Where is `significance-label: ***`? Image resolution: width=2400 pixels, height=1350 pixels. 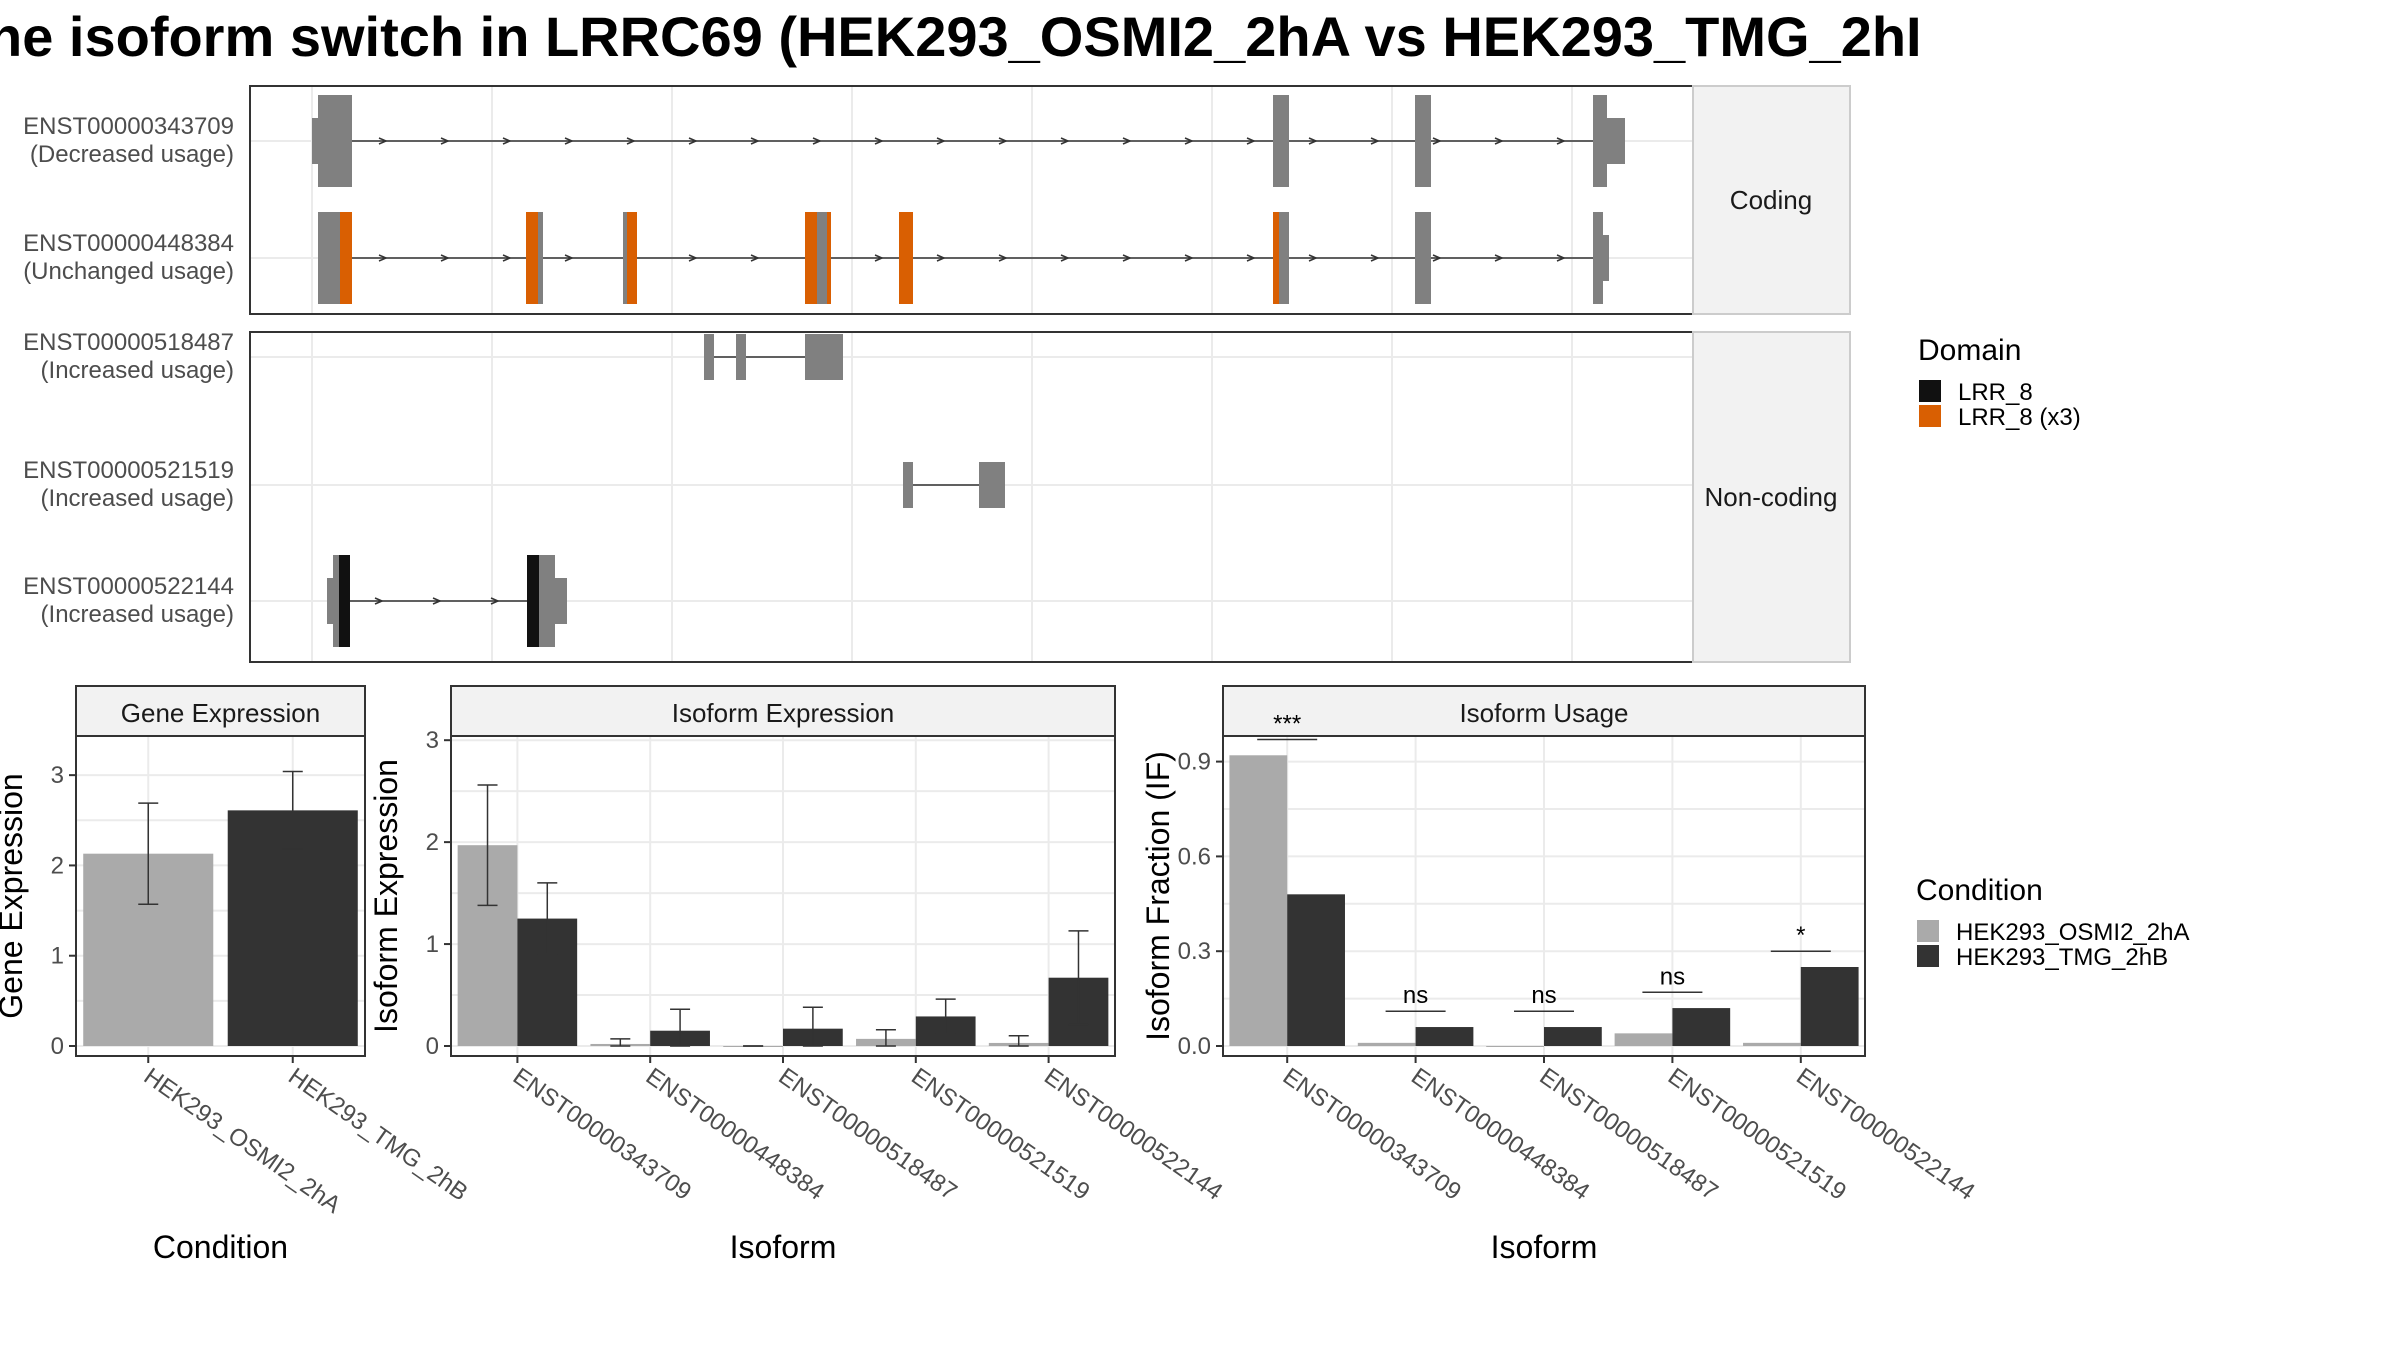
significance-label: *** is located at coordinates (1287, 723).